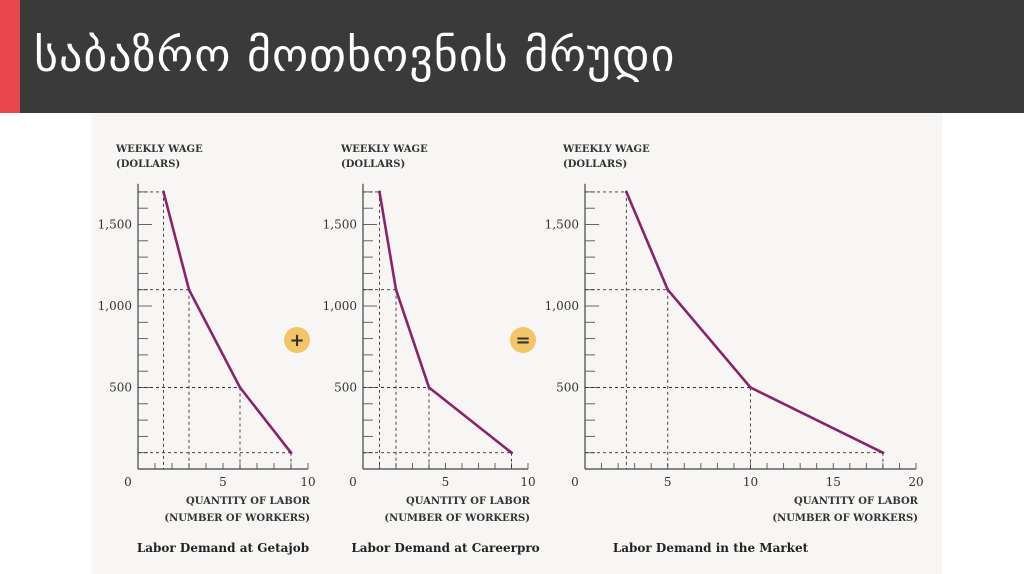 This screenshot has width=1024, height=574. I want to click on chart-caption: Labor Demand at Getajob, so click(223, 548).